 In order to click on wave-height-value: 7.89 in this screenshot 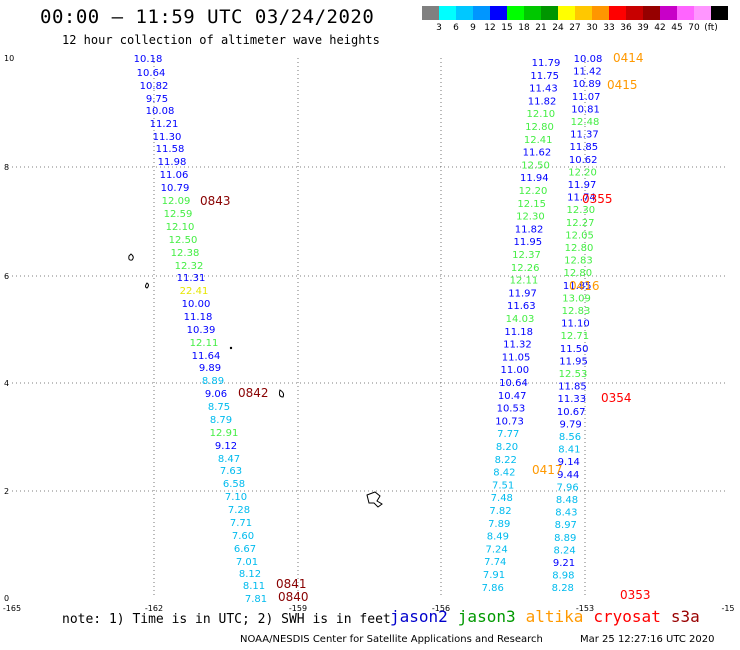, I will do `click(499, 524)`.